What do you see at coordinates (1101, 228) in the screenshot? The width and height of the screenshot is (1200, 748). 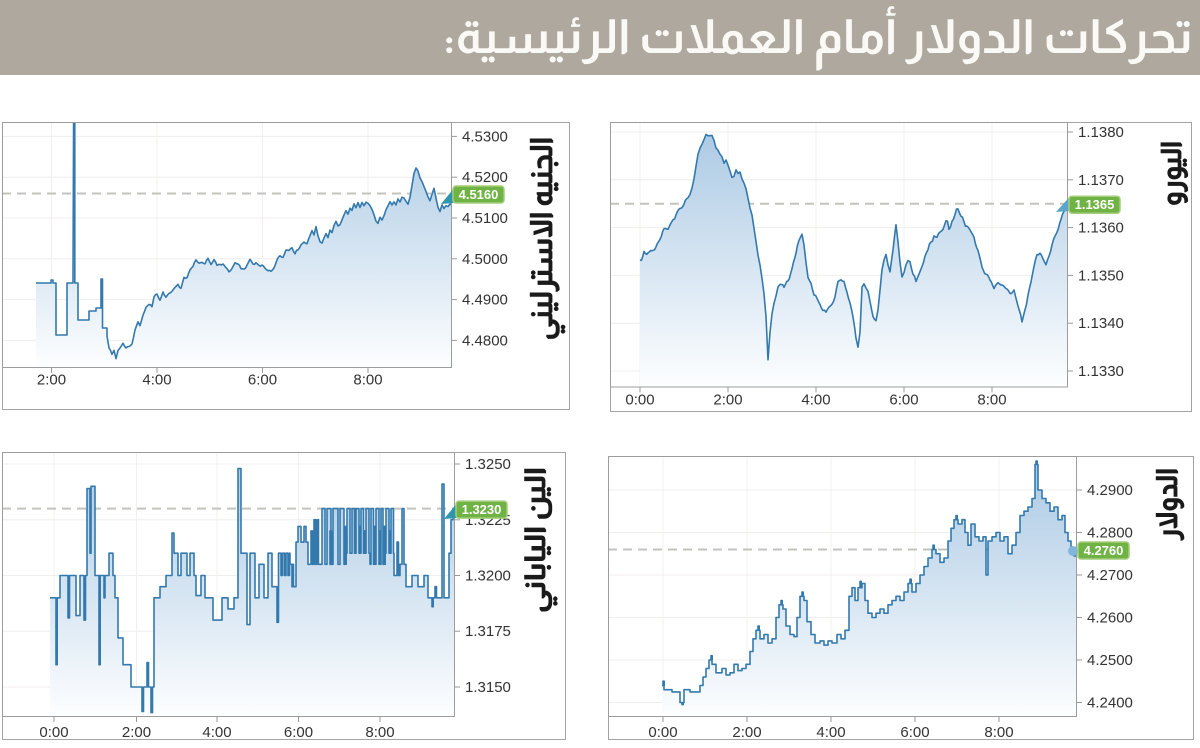 I see `svg-text: 1.1360` at bounding box center [1101, 228].